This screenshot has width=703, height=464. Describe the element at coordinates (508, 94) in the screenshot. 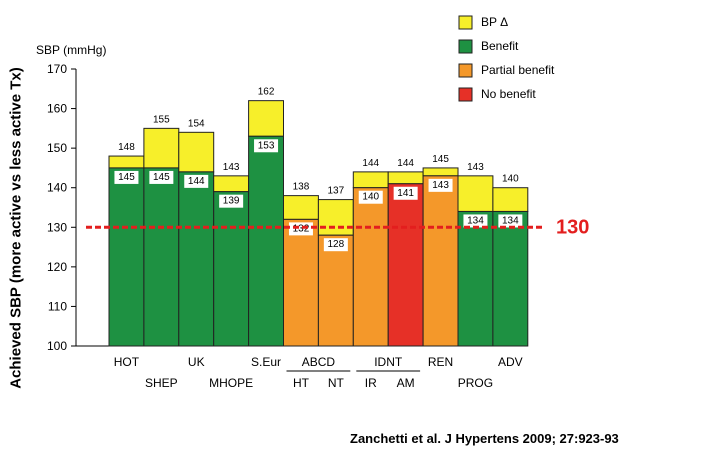

I see `legend-label: No benefit` at that location.